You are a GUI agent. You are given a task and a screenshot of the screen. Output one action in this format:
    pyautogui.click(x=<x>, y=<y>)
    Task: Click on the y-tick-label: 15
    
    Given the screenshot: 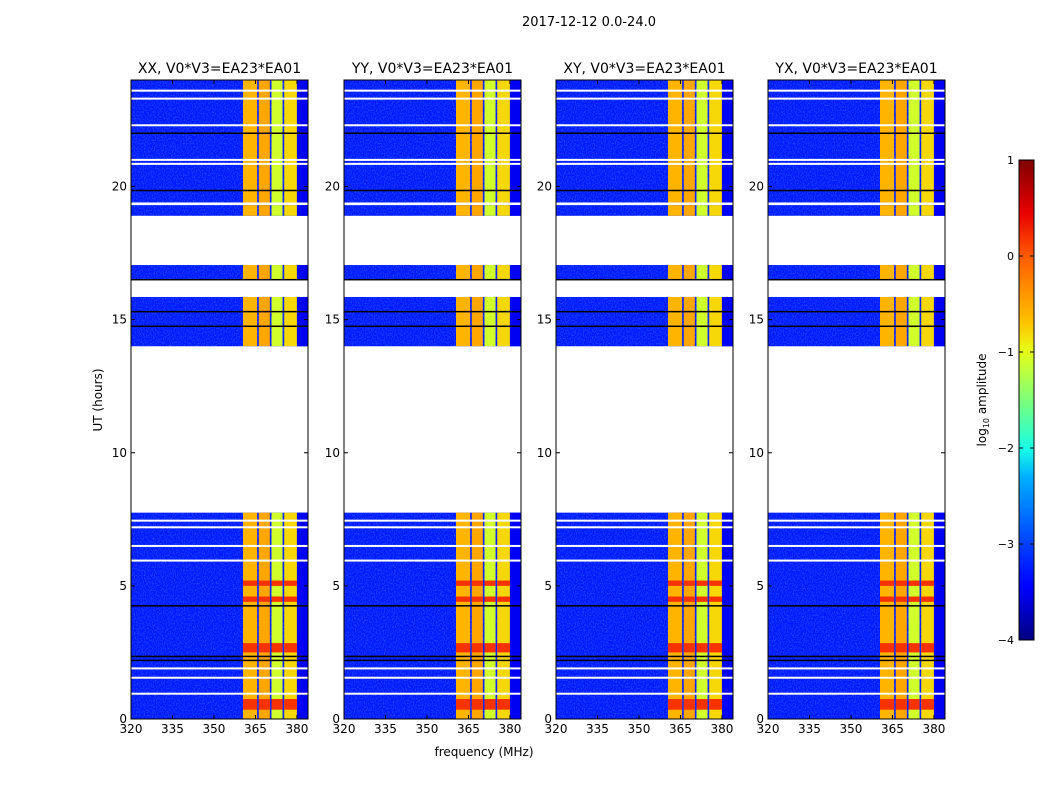 What is the action you would take?
    pyautogui.click(x=544, y=320)
    